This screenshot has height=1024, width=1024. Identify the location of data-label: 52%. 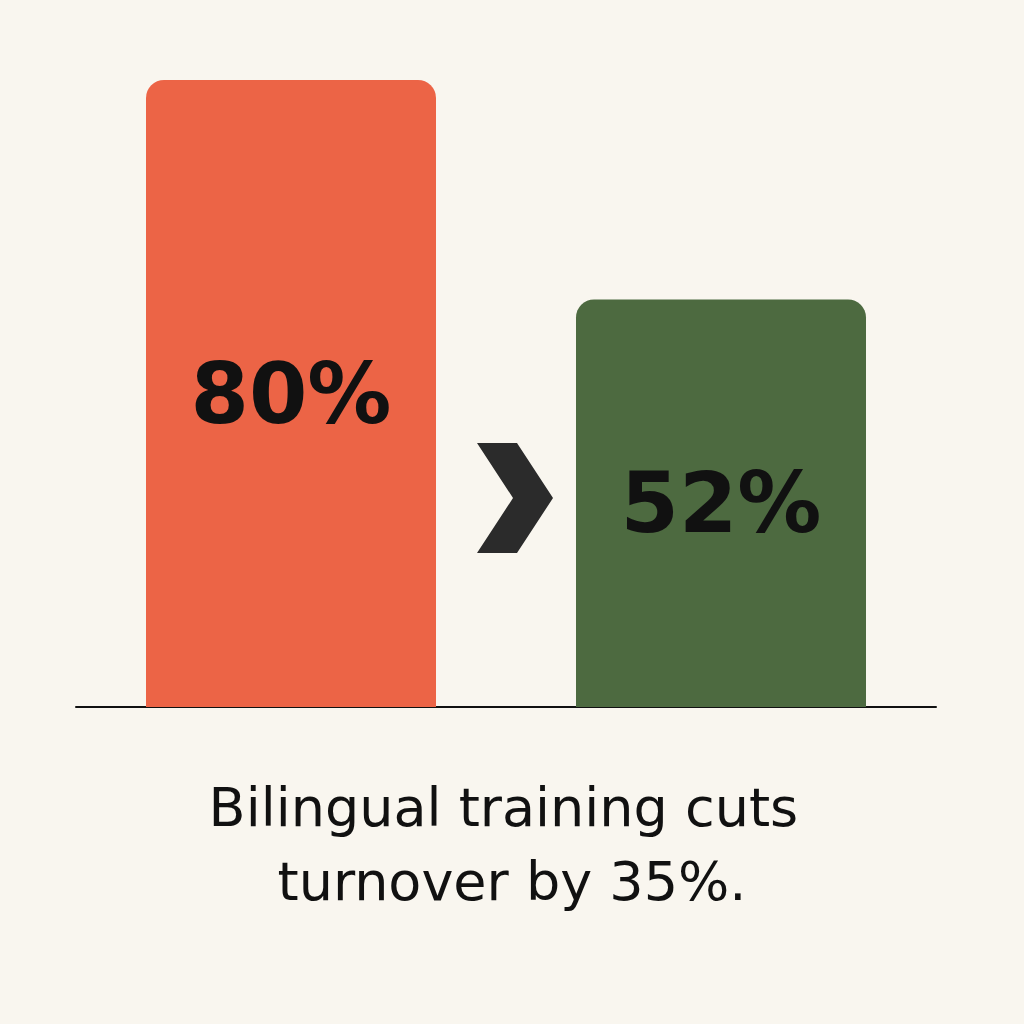
(721, 503).